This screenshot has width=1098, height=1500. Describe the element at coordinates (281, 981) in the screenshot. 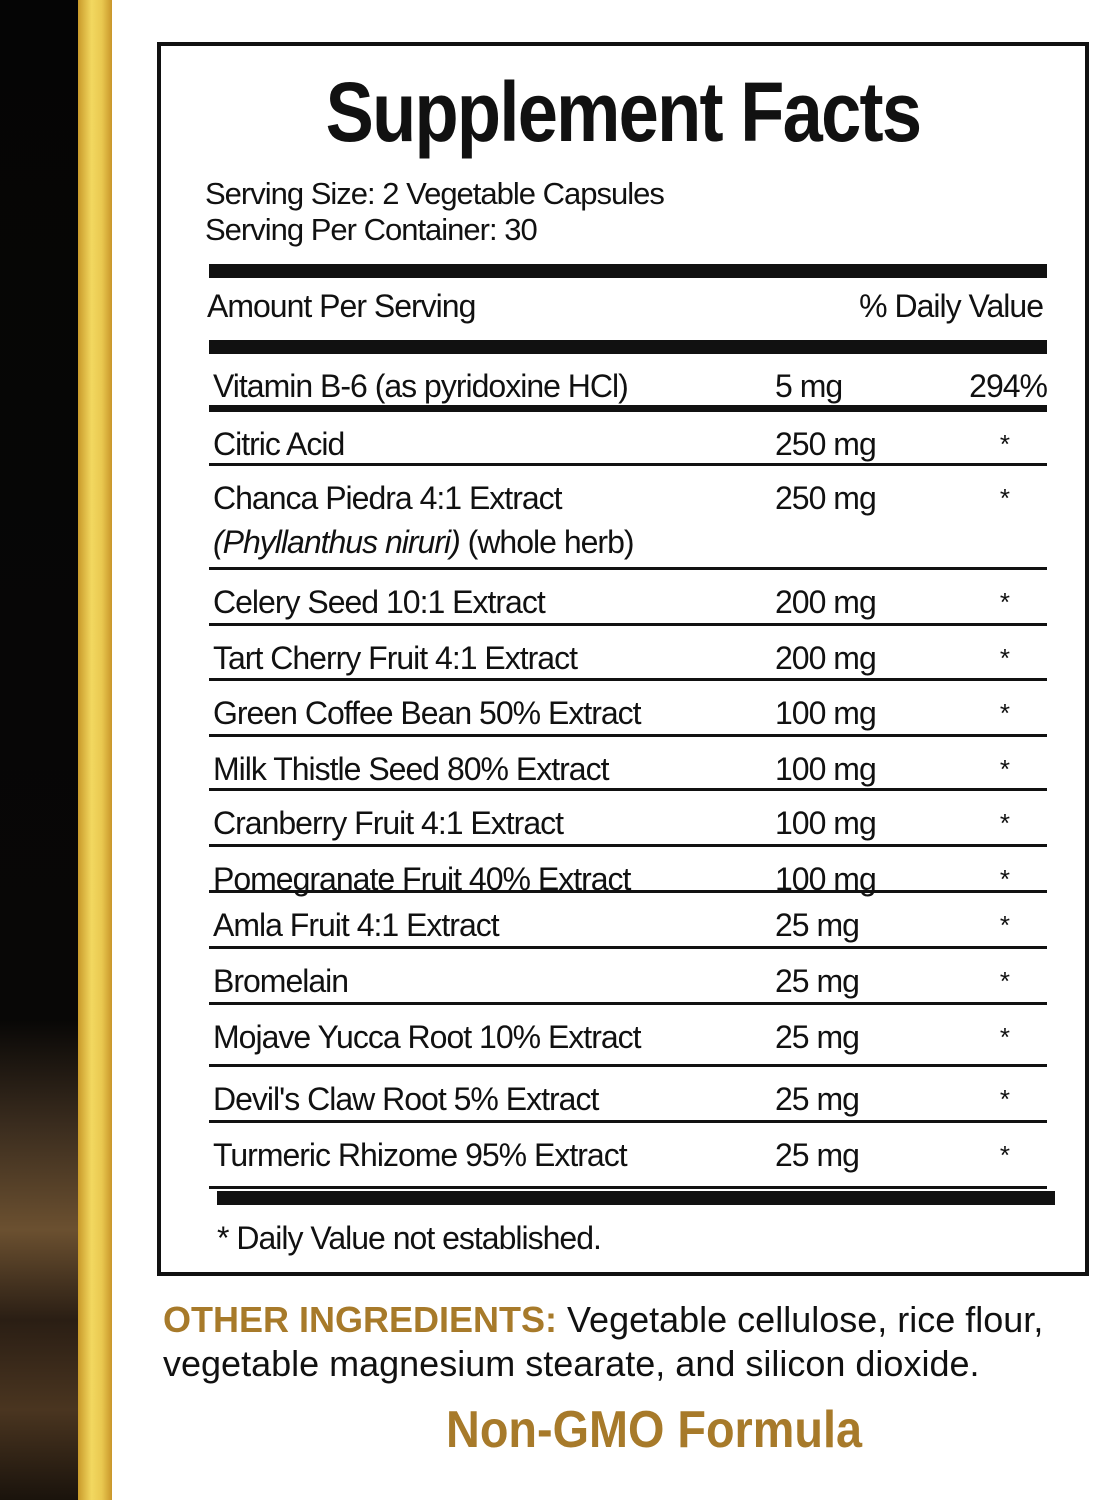

I see `nutrient-name: Bromelain` at that location.